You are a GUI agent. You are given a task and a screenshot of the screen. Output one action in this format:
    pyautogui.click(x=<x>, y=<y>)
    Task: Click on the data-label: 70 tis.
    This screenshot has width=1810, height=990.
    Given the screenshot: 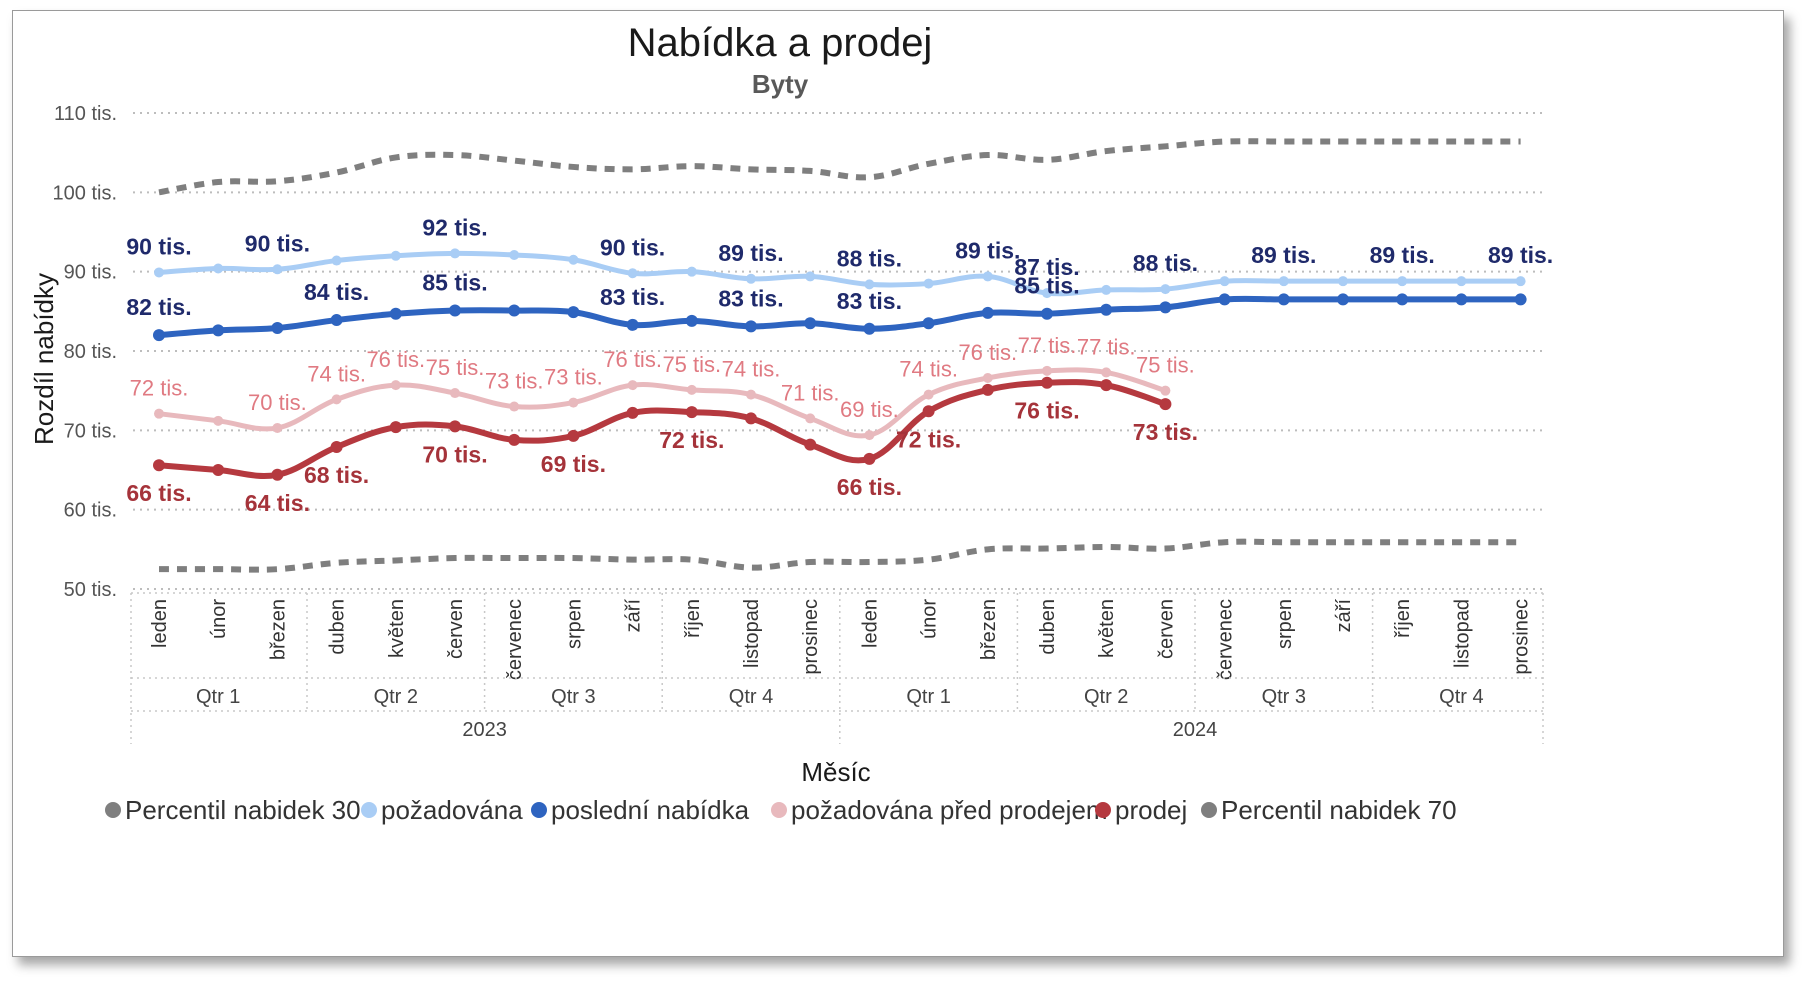 What is the action you would take?
    pyautogui.click(x=277, y=402)
    